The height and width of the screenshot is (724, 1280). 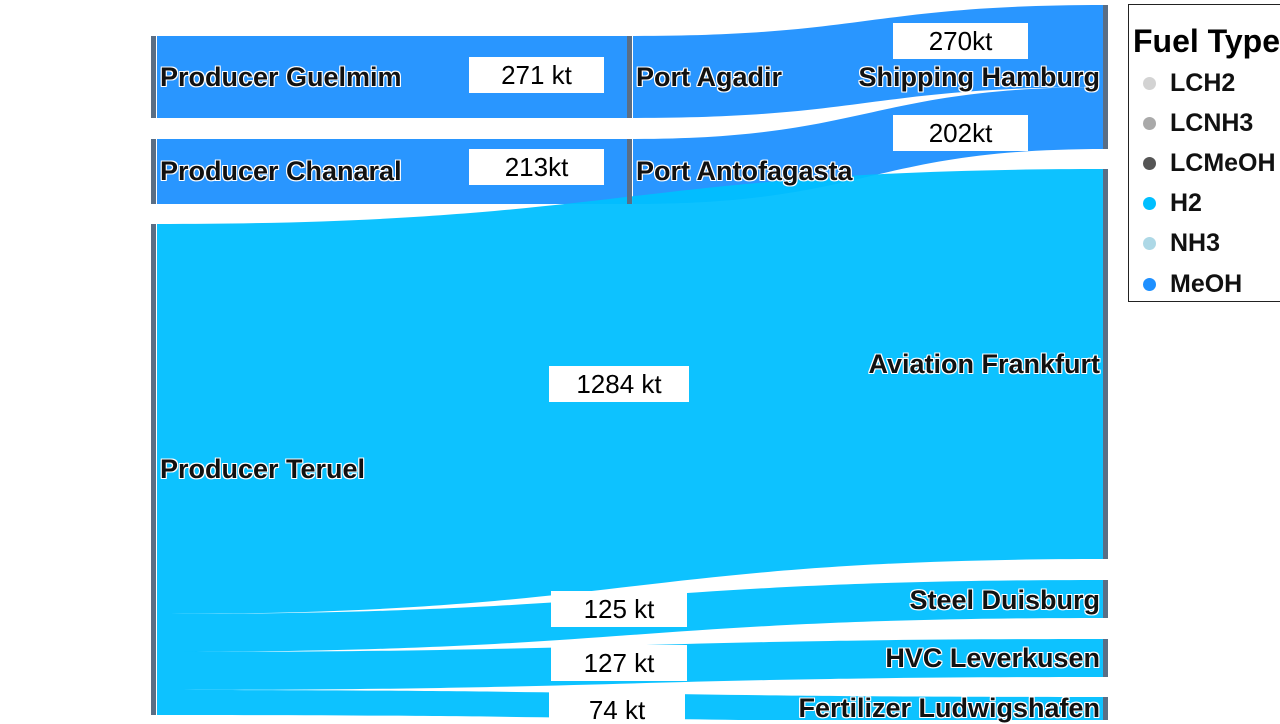 What do you see at coordinates (153, 171) in the screenshot?
I see `node-bar-producer-chanaral` at bounding box center [153, 171].